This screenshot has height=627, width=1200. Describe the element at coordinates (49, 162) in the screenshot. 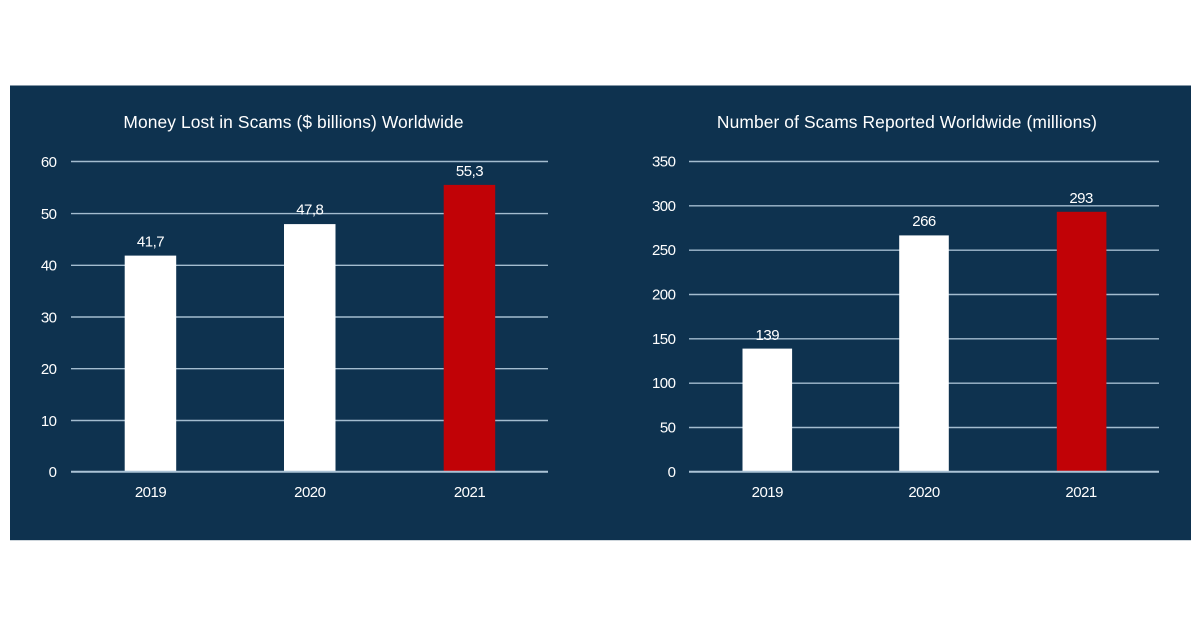

I see `svg-text: 60` at that location.